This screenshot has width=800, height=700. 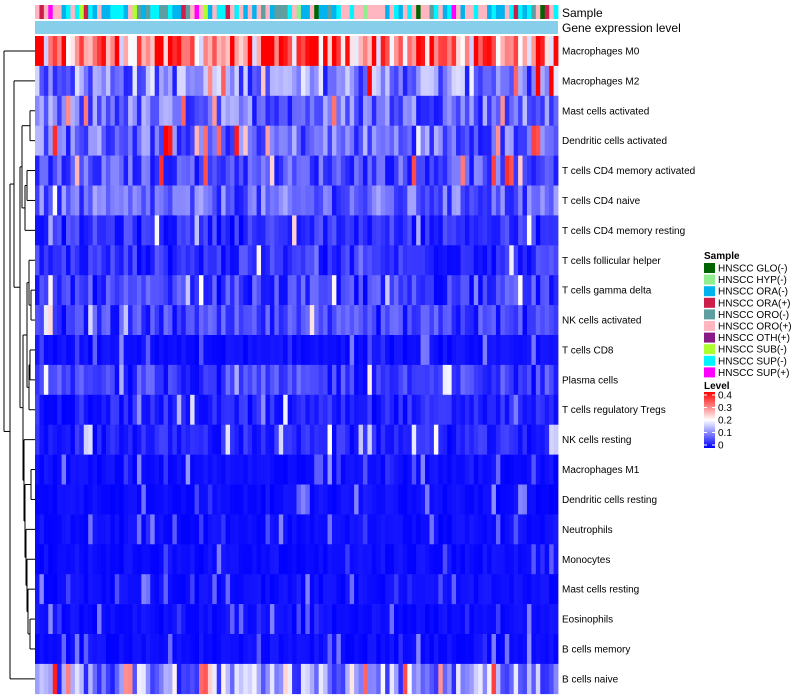 I want to click on sample-legend-label: HNSCC GLO(-), so click(x=752, y=269).